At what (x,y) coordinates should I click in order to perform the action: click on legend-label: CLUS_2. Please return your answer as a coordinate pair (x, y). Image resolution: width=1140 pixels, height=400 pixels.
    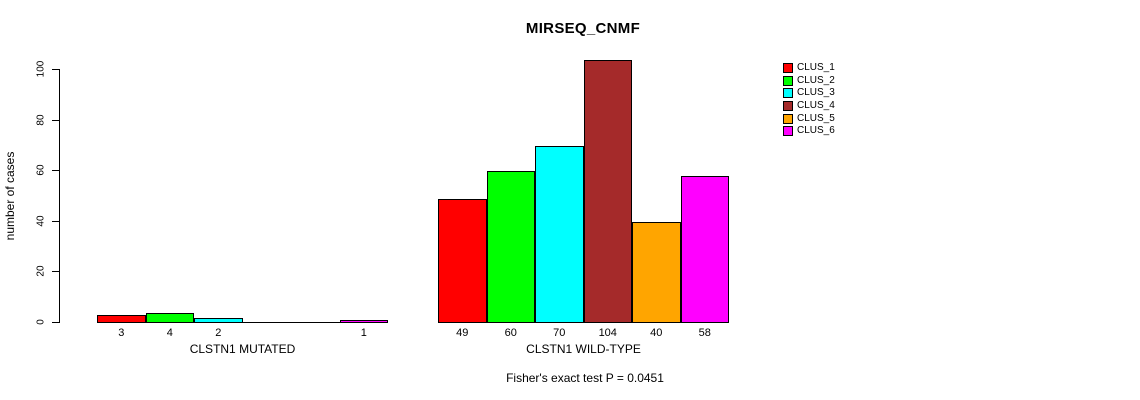
    Looking at the image, I should click on (816, 80).